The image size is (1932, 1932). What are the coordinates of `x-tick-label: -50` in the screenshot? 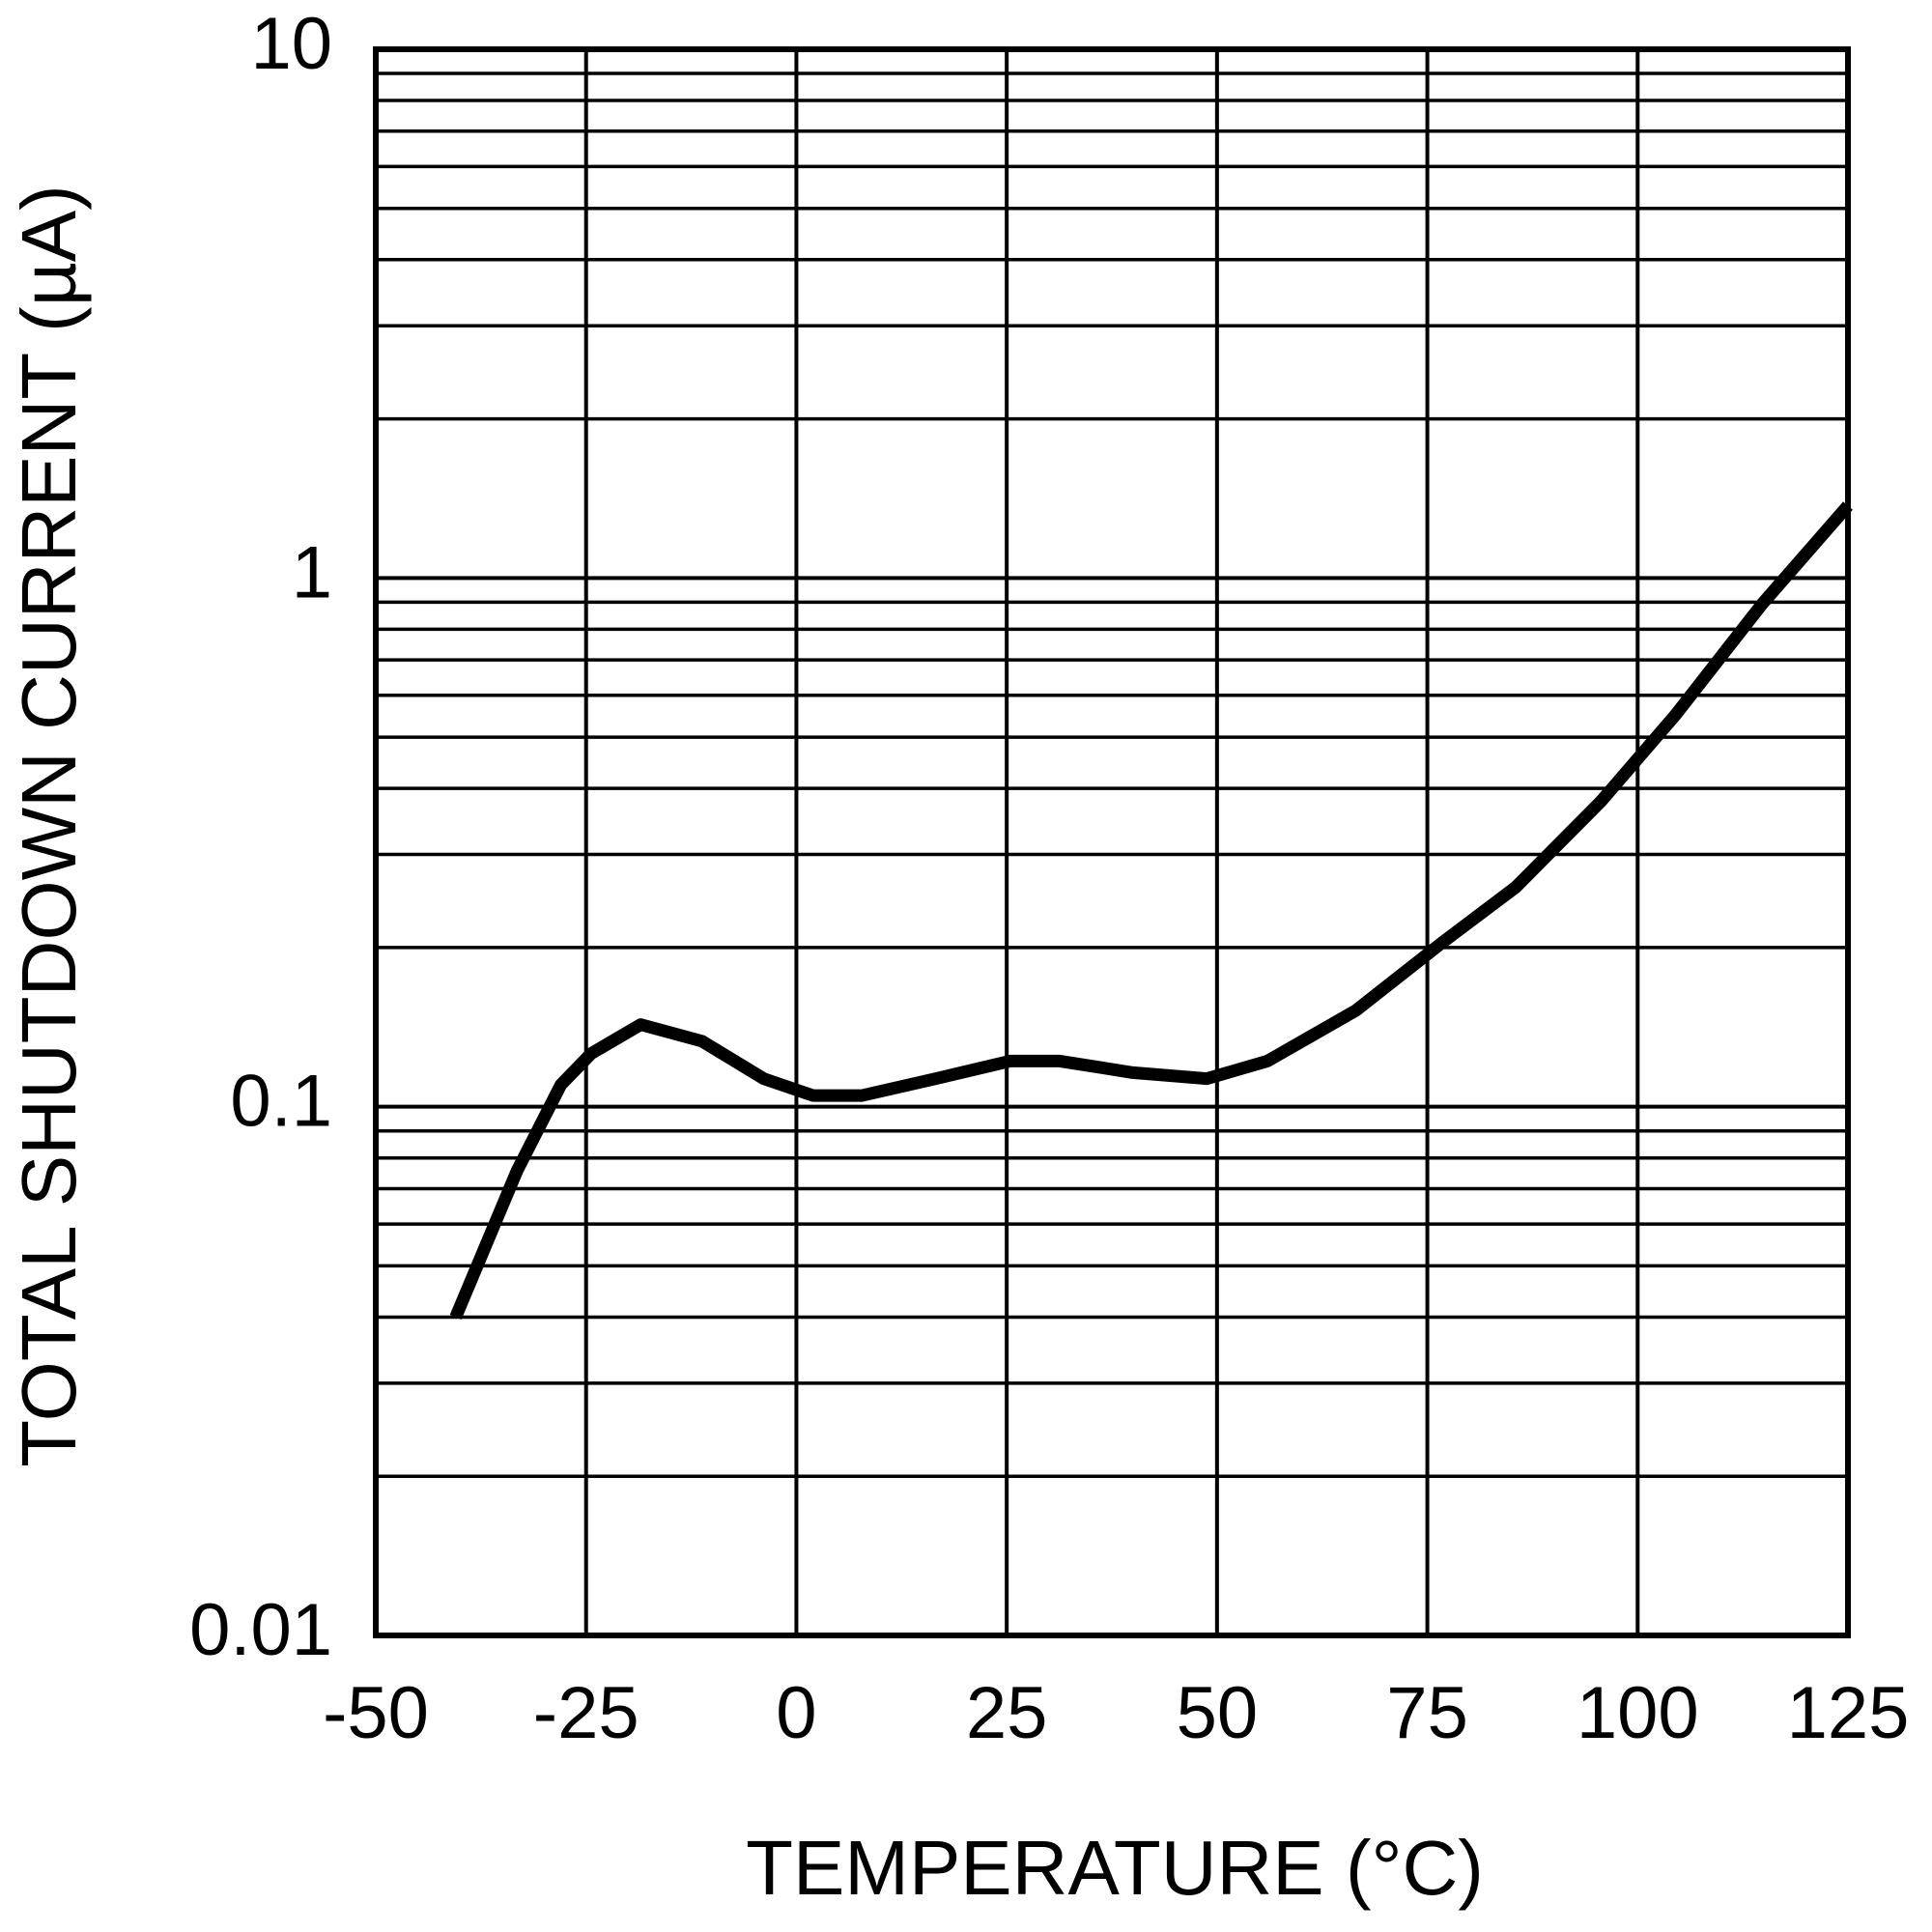 It's located at (376, 1713).